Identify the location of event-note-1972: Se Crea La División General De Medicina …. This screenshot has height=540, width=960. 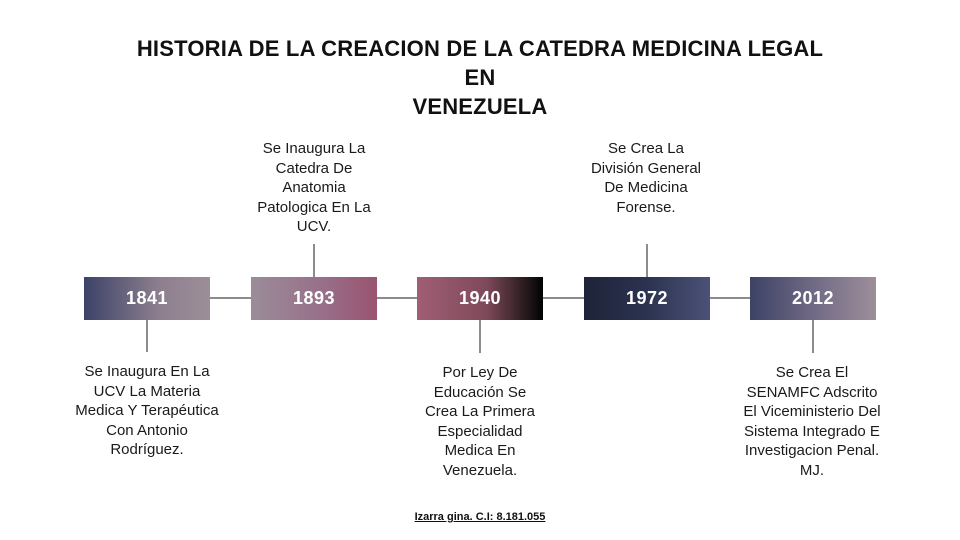
(646, 178).